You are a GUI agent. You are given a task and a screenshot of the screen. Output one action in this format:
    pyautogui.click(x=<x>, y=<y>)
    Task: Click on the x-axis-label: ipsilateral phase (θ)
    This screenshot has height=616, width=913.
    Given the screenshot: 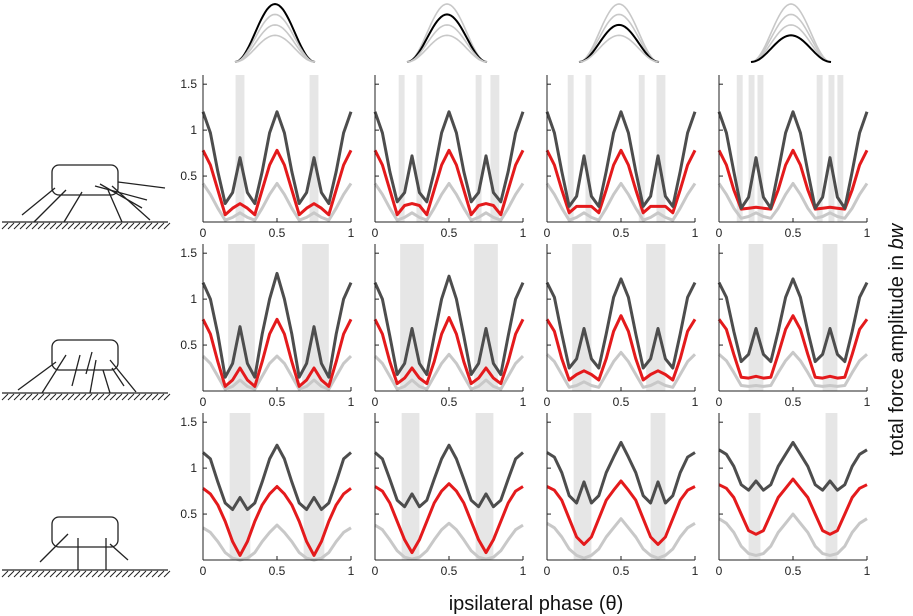 What is the action you would take?
    pyautogui.click(x=536, y=604)
    